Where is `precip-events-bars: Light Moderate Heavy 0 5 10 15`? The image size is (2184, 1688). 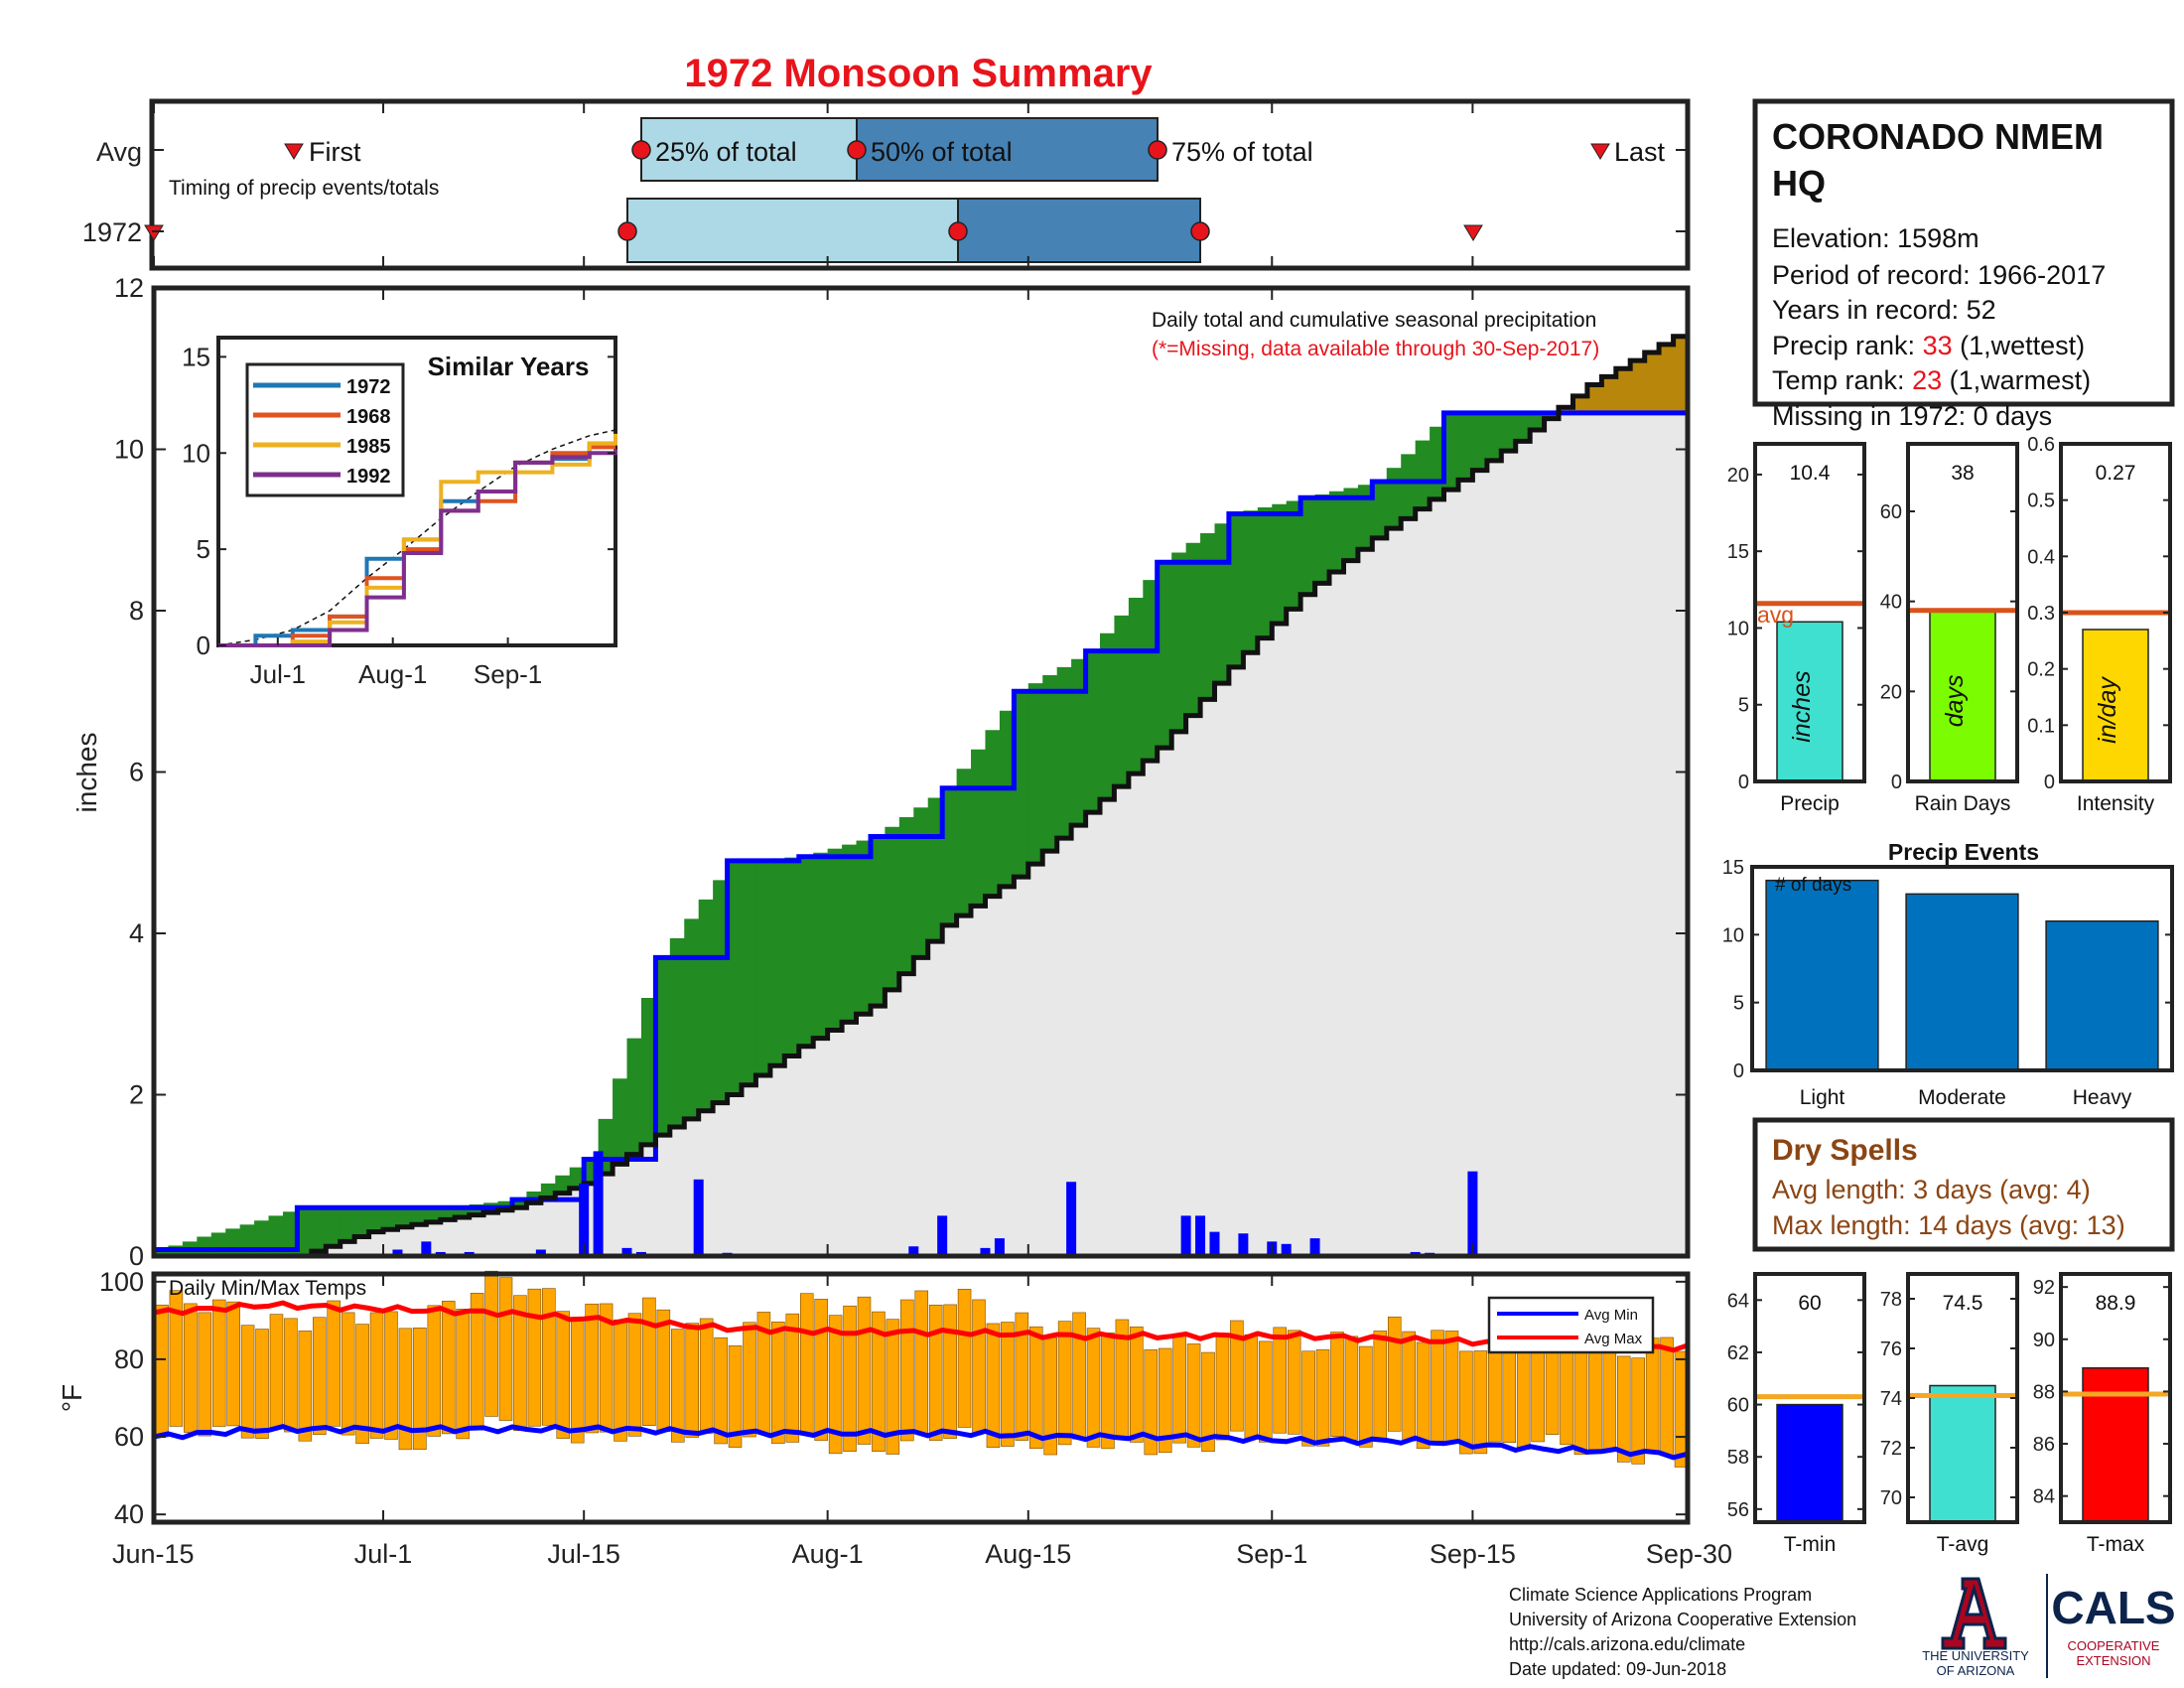
precip-events-bars: Light Moderate Heavy 0 5 10 15 is located at coordinates (1947, 983).